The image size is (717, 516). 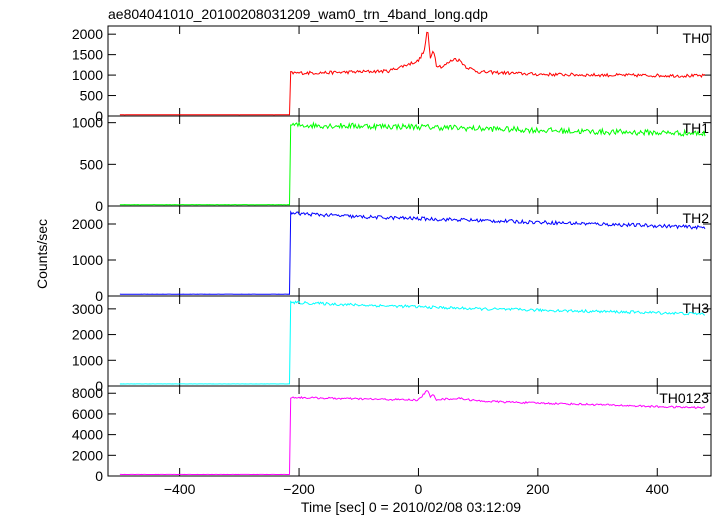 What do you see at coordinates (87, 123) in the screenshot?
I see `y-tick-label-th1-2: 1000` at bounding box center [87, 123].